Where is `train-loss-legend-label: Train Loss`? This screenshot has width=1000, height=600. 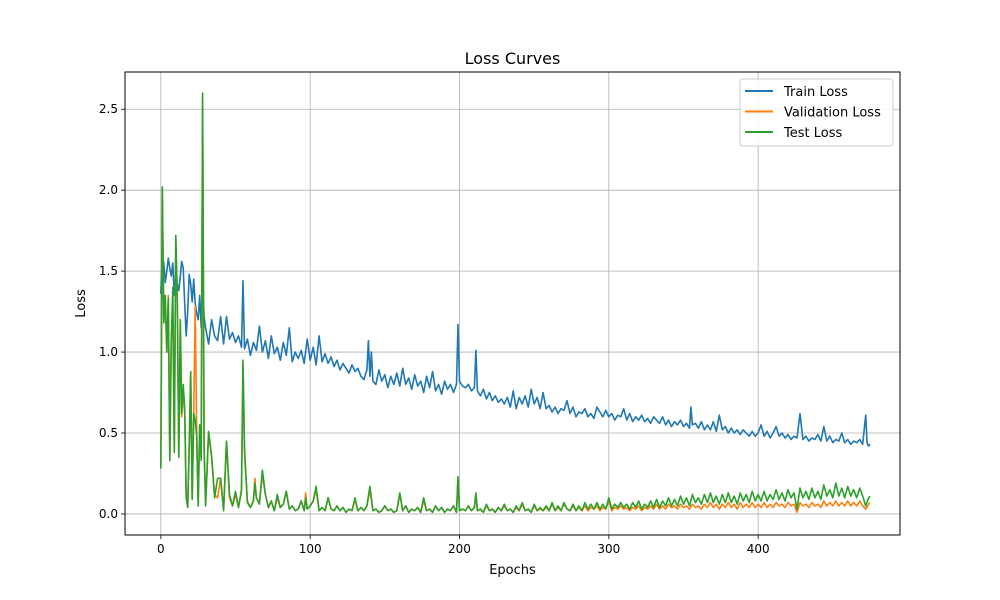
train-loss-legend-label: Train Loss is located at coordinates (815, 92).